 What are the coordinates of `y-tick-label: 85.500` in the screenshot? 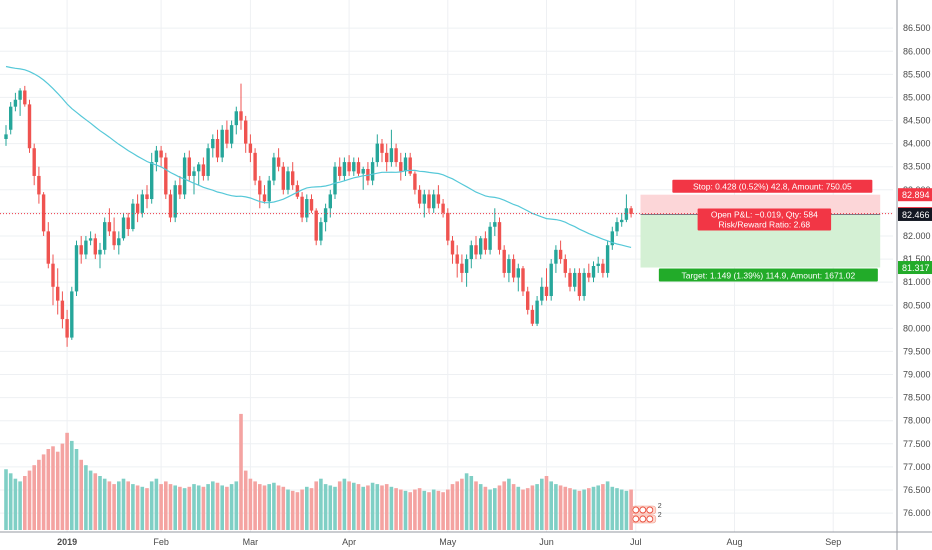 It's located at (917, 74).